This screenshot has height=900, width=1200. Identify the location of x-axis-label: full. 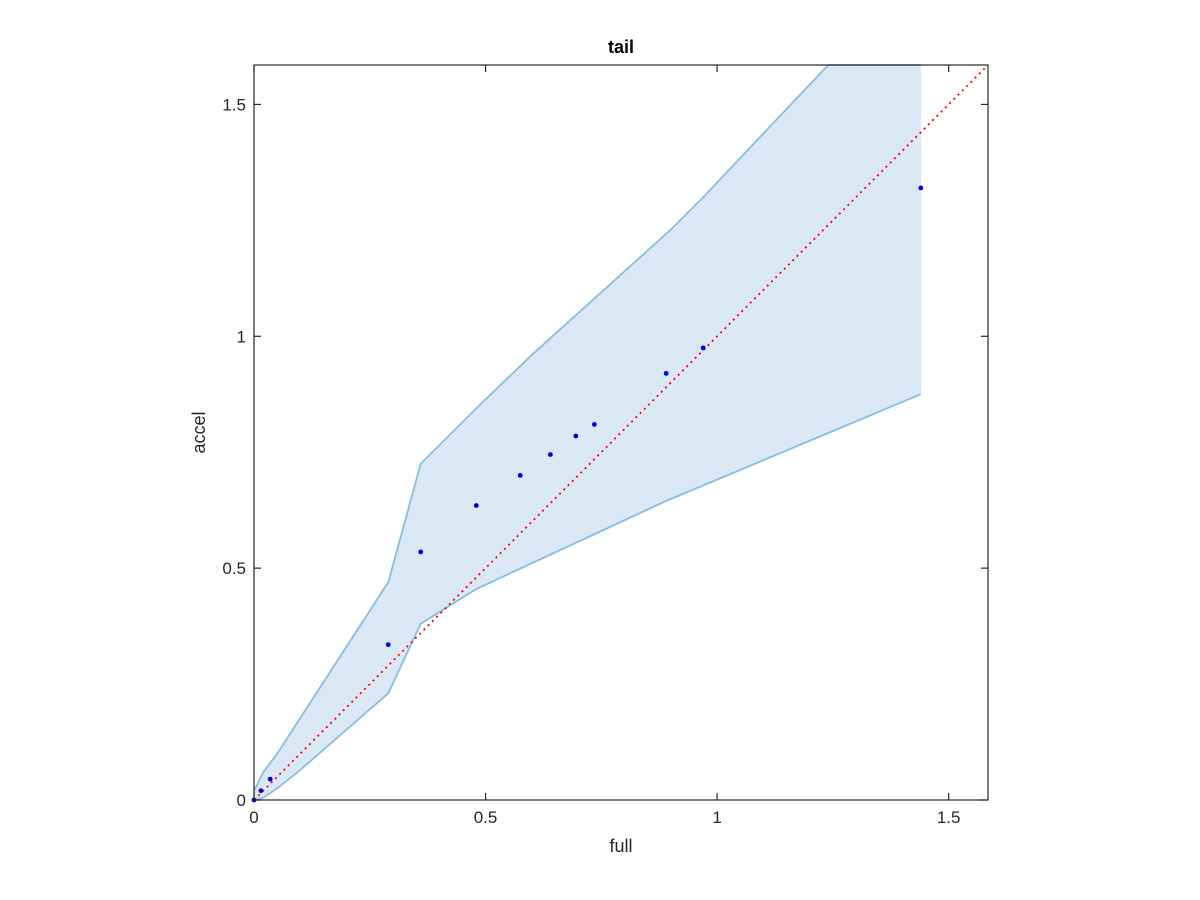
(620, 846).